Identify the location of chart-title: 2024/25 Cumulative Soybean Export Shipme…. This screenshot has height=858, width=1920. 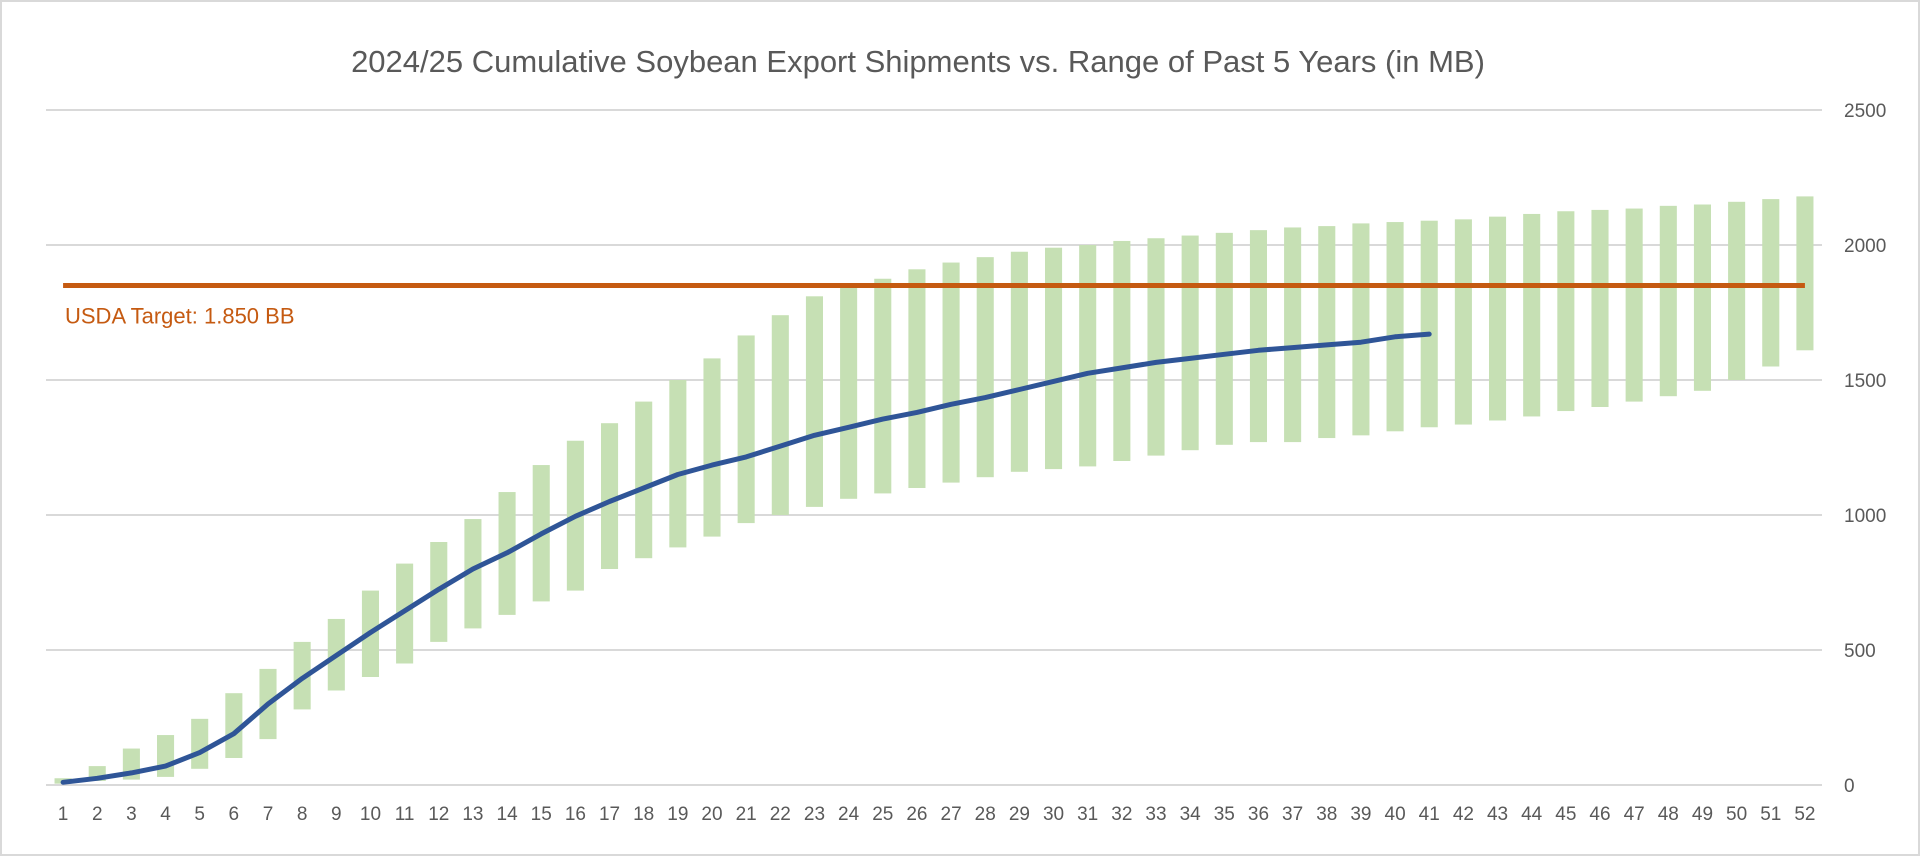
(918, 61).